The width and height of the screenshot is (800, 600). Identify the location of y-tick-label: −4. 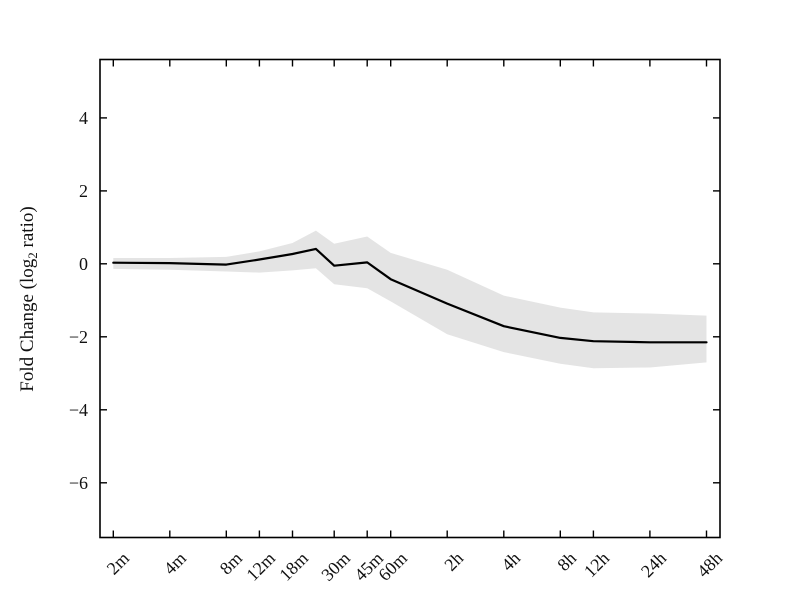
(78, 409).